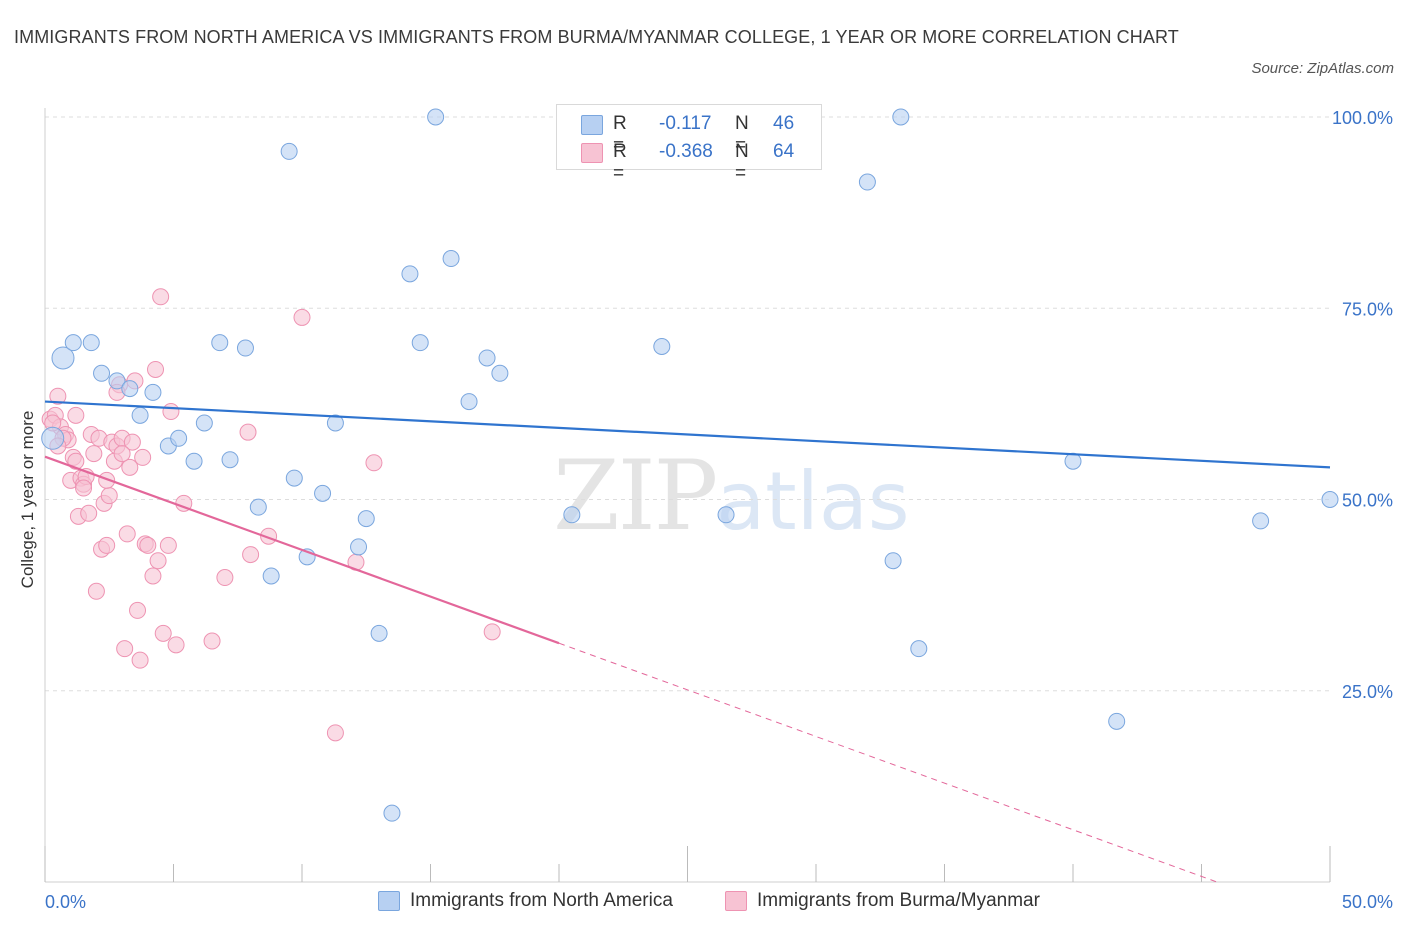  I want to click on swatch-north-america, so click(592, 125).